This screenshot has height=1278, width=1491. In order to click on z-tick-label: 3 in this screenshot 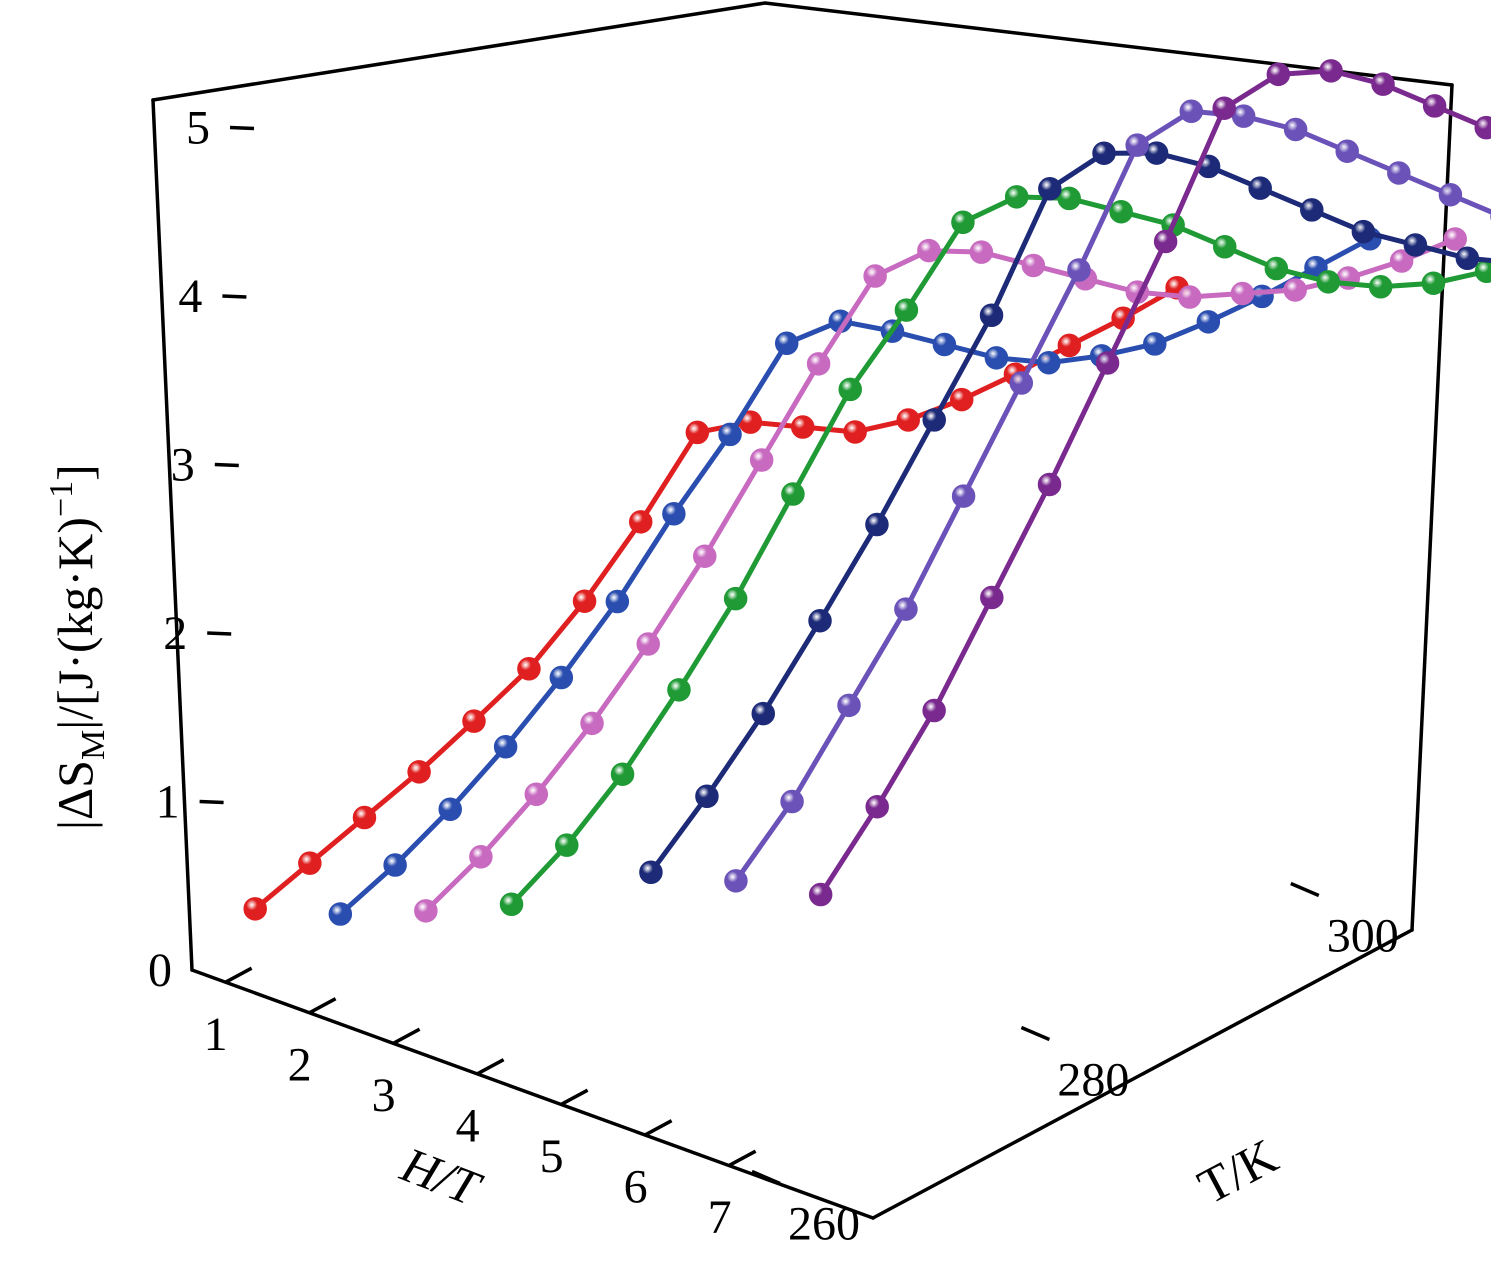, I will do `click(183, 465)`.